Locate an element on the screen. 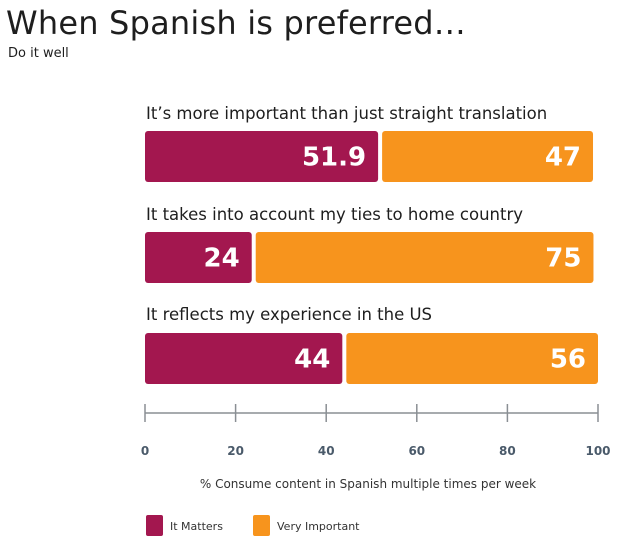  x-tick-label: 60 is located at coordinates (416, 451).